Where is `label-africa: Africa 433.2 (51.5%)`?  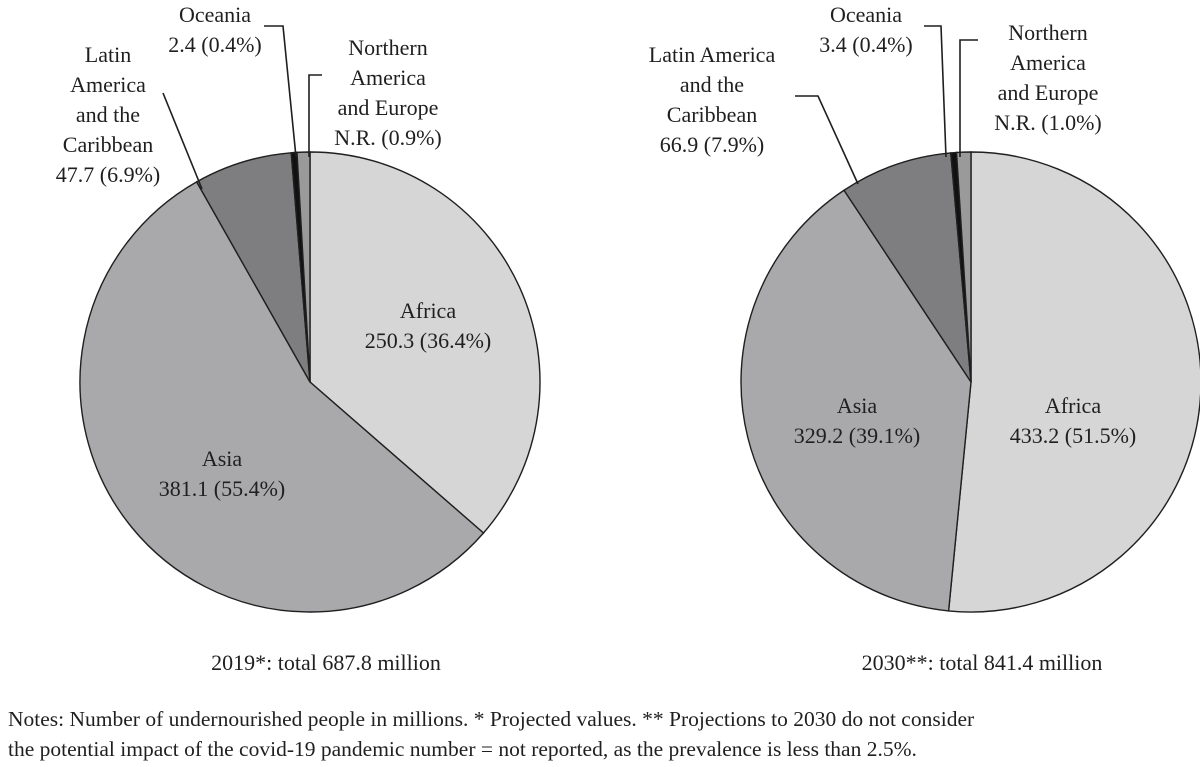 label-africa: Africa 433.2 (51.5%) is located at coordinates (1073, 420).